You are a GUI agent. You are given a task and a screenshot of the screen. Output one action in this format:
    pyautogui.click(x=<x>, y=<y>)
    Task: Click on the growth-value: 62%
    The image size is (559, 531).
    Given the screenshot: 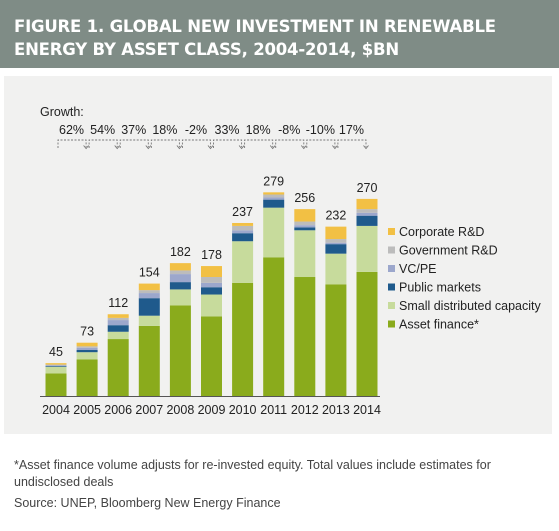 What is the action you would take?
    pyautogui.click(x=71, y=130)
    